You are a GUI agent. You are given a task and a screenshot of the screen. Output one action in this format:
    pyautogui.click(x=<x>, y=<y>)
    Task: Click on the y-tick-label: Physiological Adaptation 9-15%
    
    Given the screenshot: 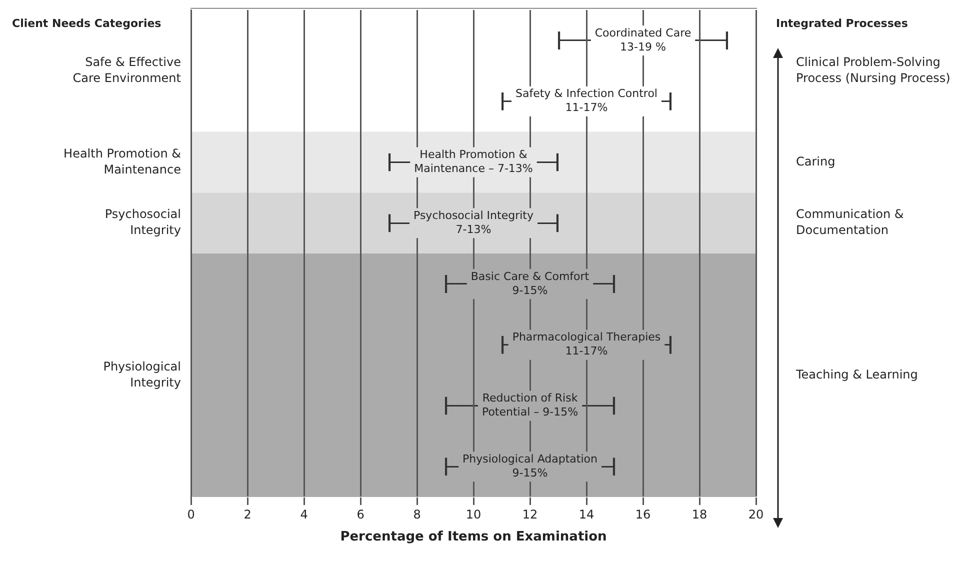 What is the action you would take?
    pyautogui.click(x=530, y=466)
    